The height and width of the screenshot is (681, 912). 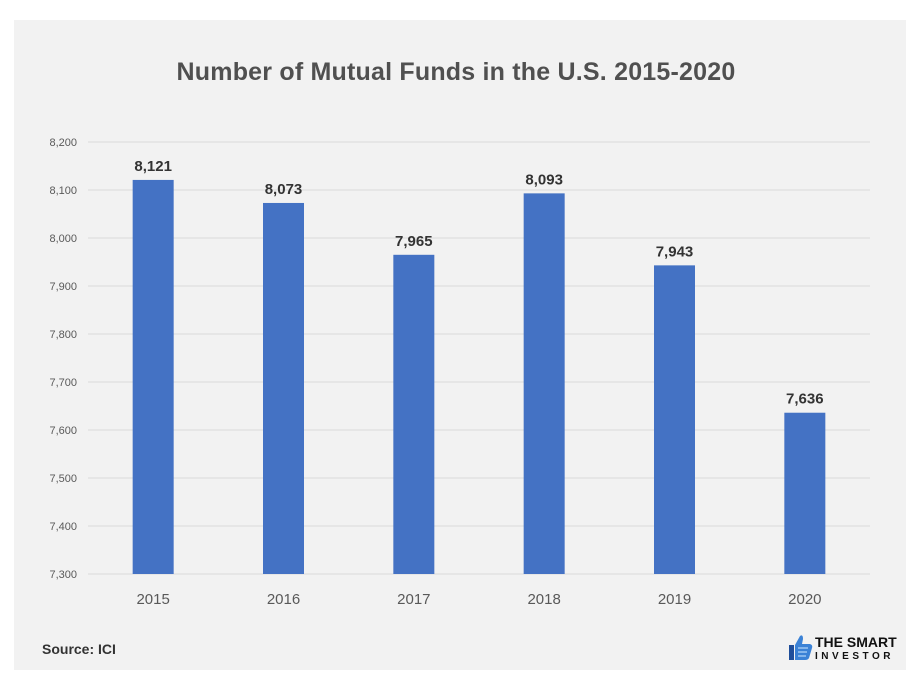 What do you see at coordinates (284, 189) in the screenshot?
I see `data-label: 8,073` at bounding box center [284, 189].